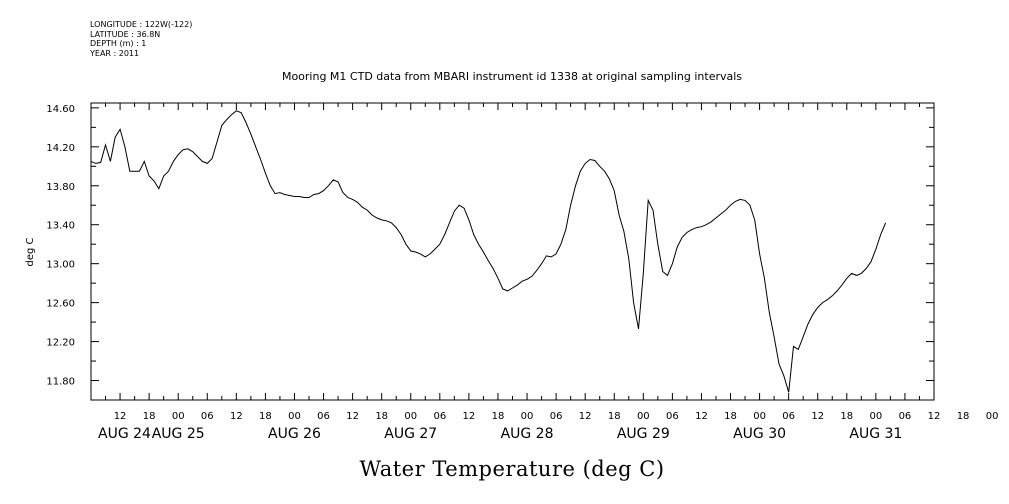 The image size is (1009, 504). I want to click on y-tick-label: 12.20, so click(60, 343).